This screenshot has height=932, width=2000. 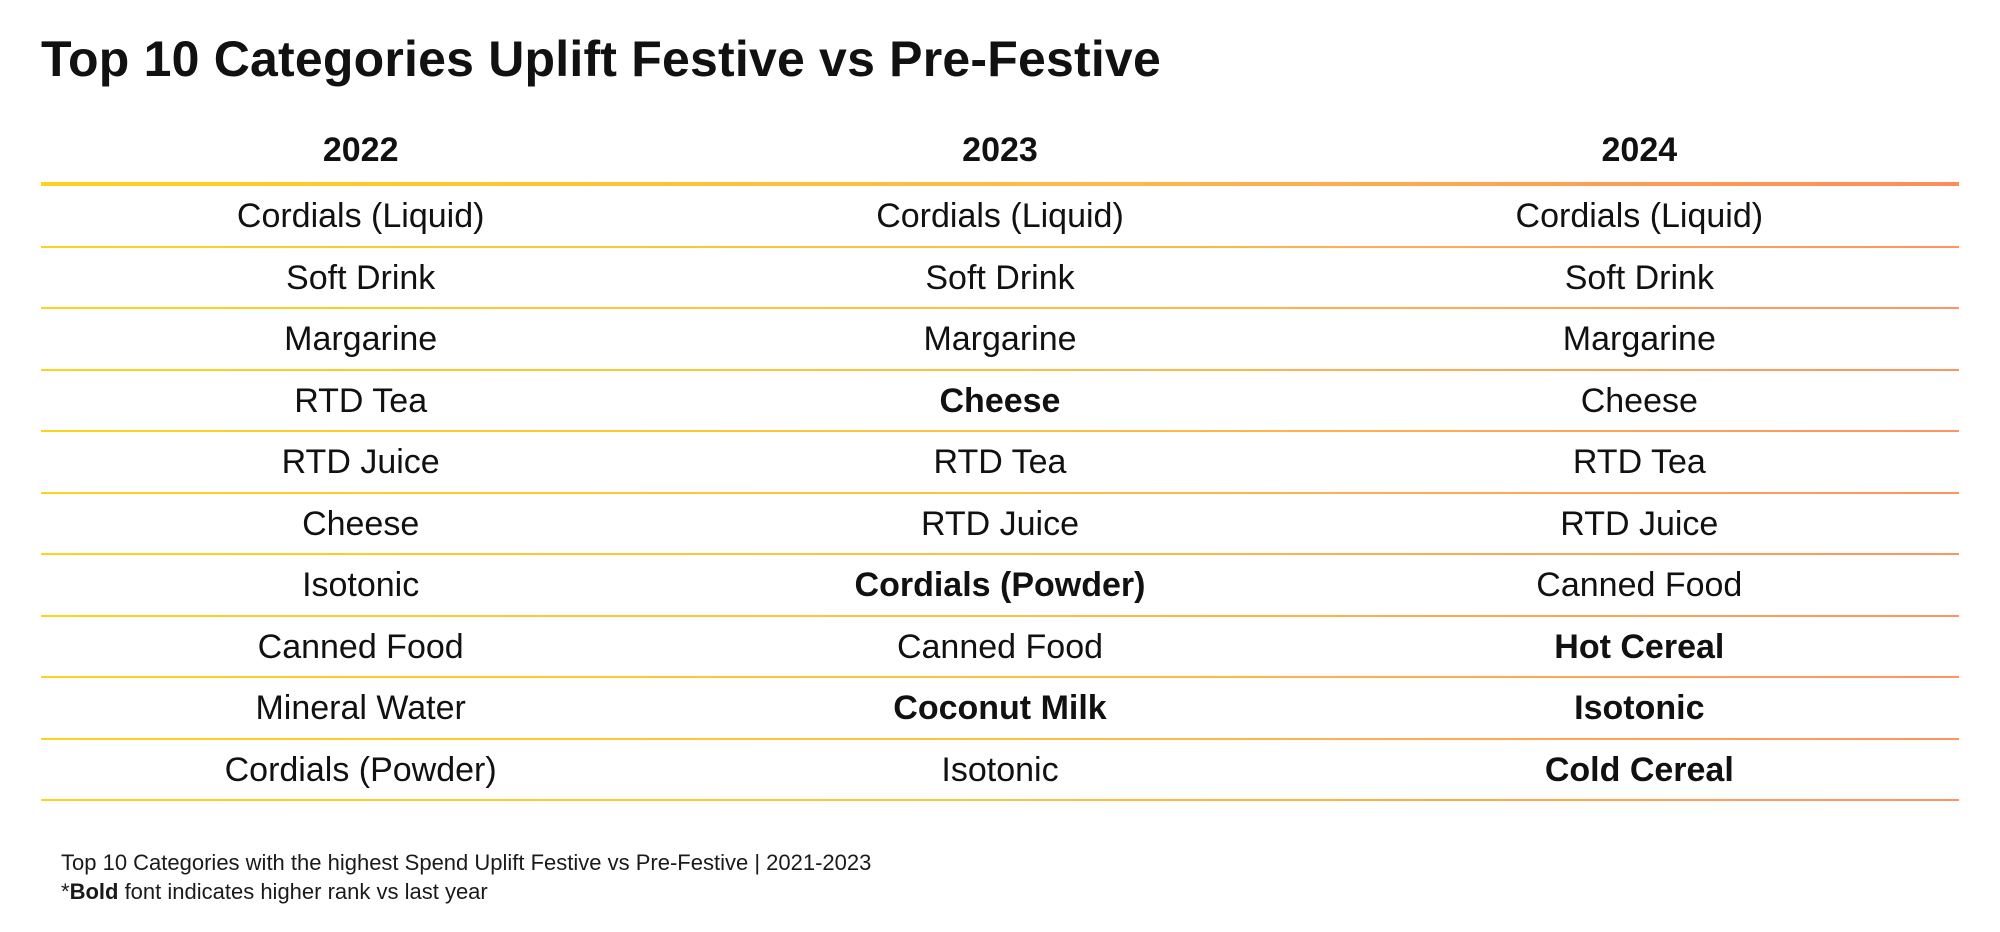 What do you see at coordinates (1639, 400) in the screenshot?
I see `table-cell-2024: Cheese` at bounding box center [1639, 400].